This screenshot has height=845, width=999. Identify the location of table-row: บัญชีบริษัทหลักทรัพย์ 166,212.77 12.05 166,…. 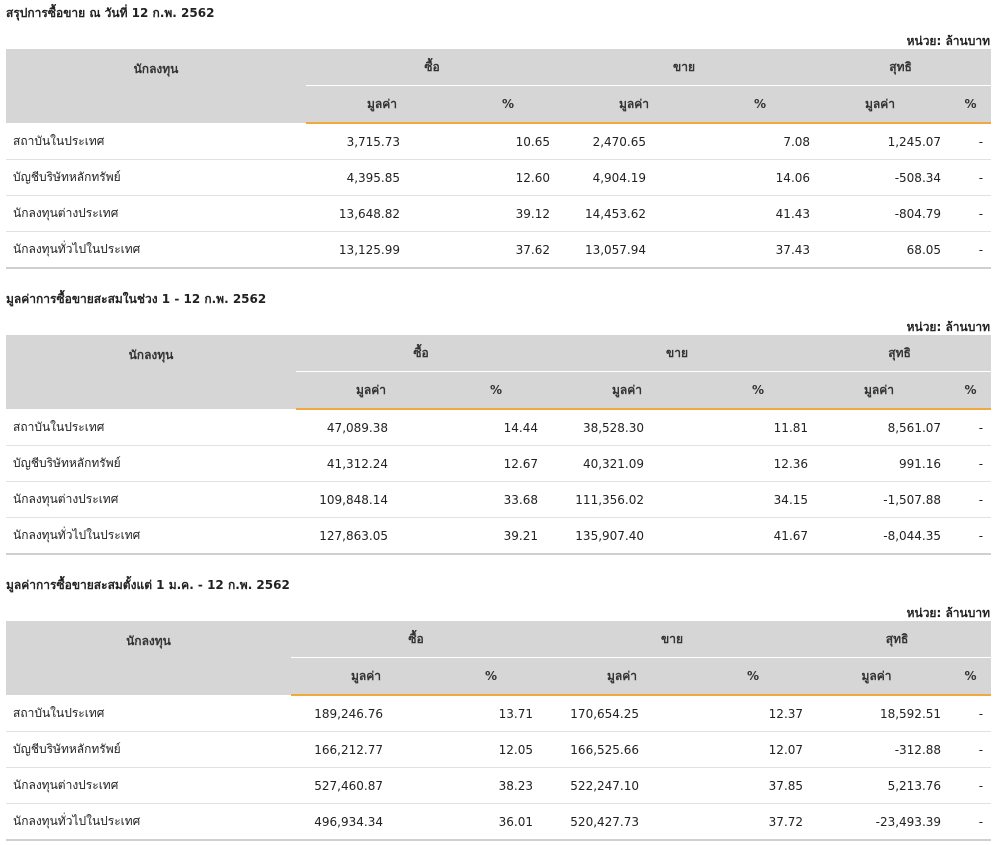
(499, 749).